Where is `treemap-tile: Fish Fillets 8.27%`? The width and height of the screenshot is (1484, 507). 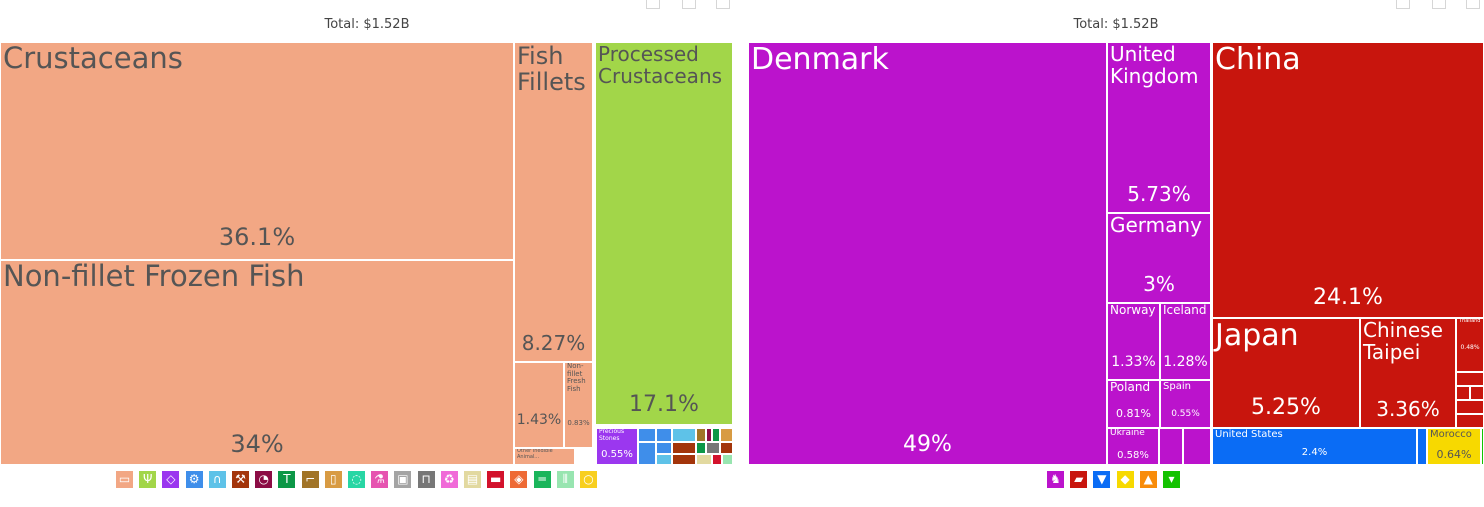
treemap-tile: Fish Fillets 8.27% is located at coordinates (553, 202).